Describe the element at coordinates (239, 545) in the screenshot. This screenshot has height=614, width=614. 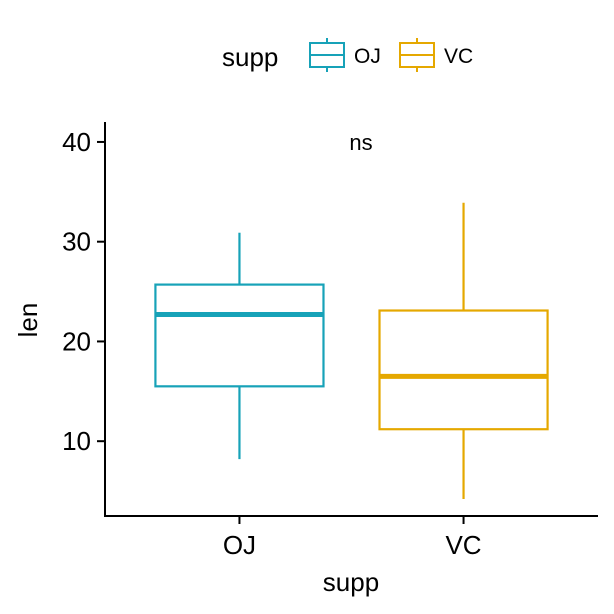
I see `x-tick-label: OJ` at that location.